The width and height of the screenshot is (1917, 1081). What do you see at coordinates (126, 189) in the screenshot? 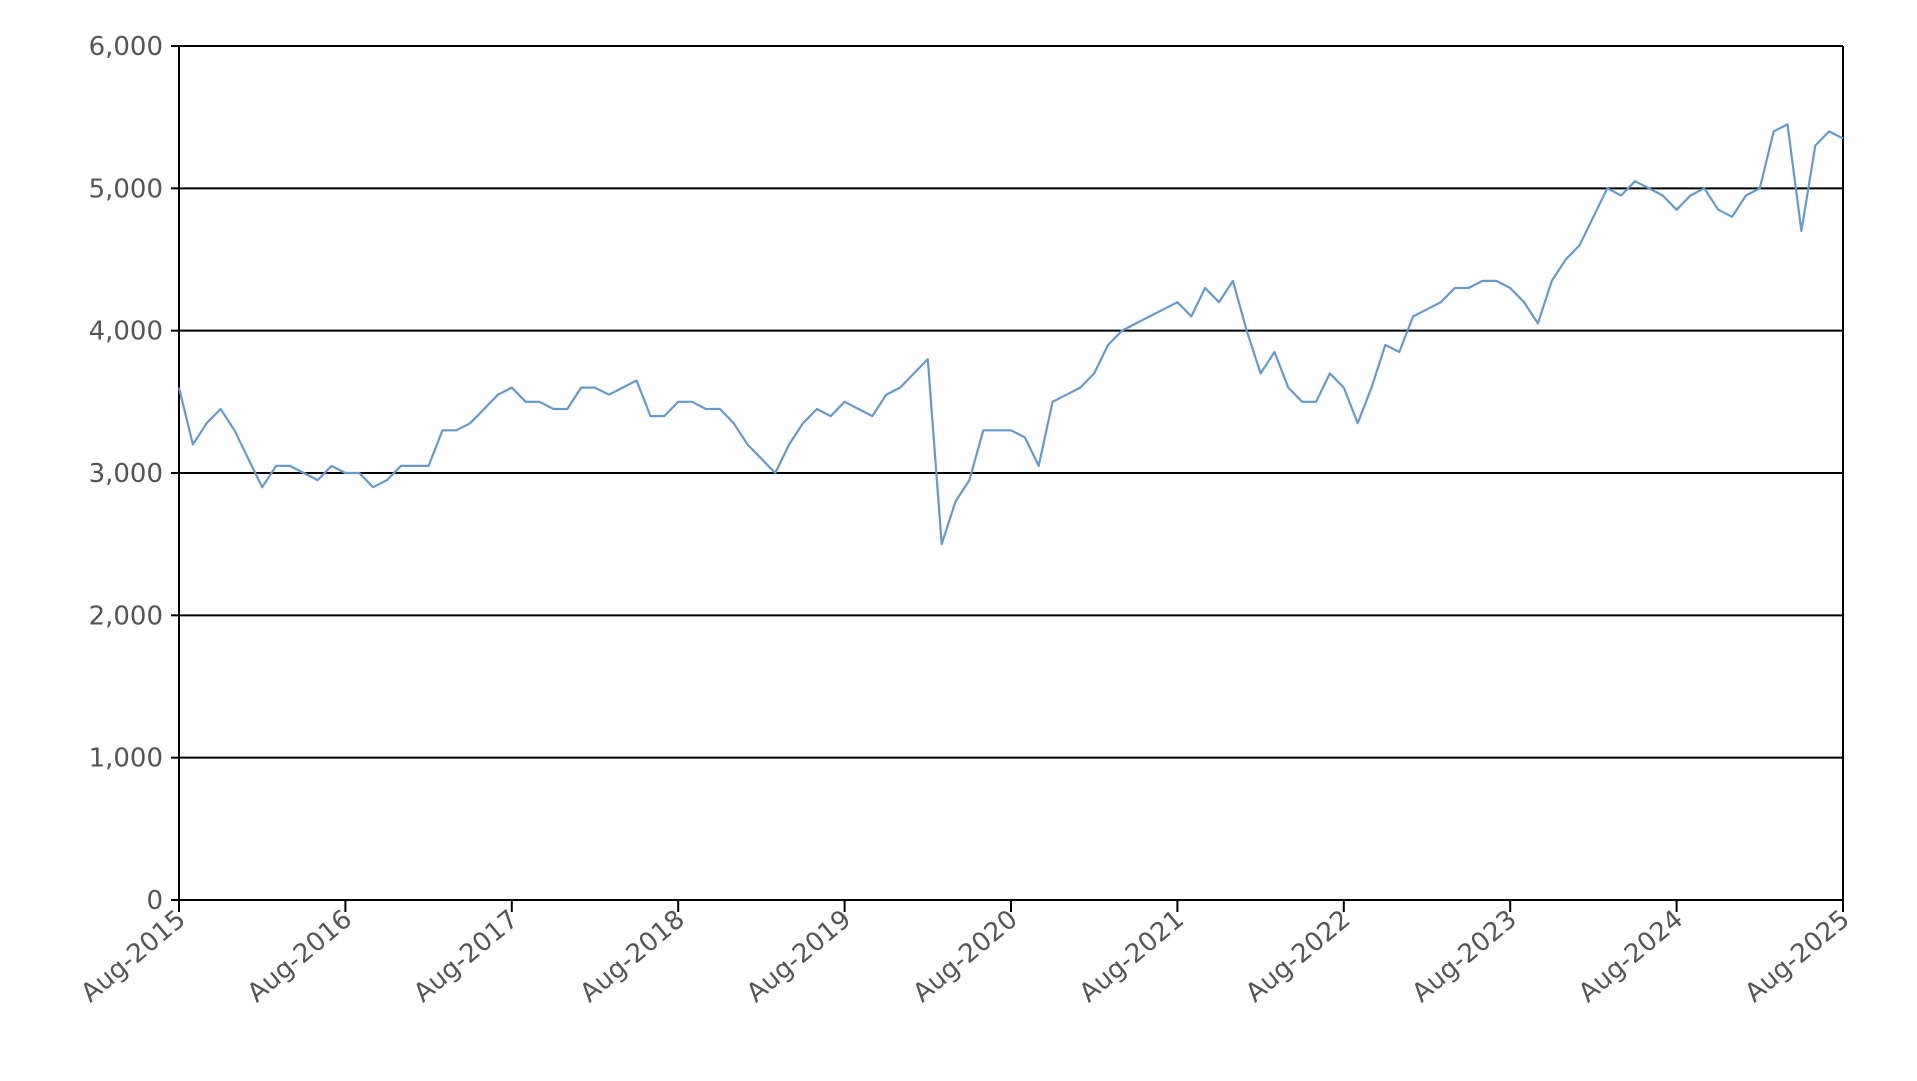
I see `y-tick-label: 5,000` at bounding box center [126, 189].